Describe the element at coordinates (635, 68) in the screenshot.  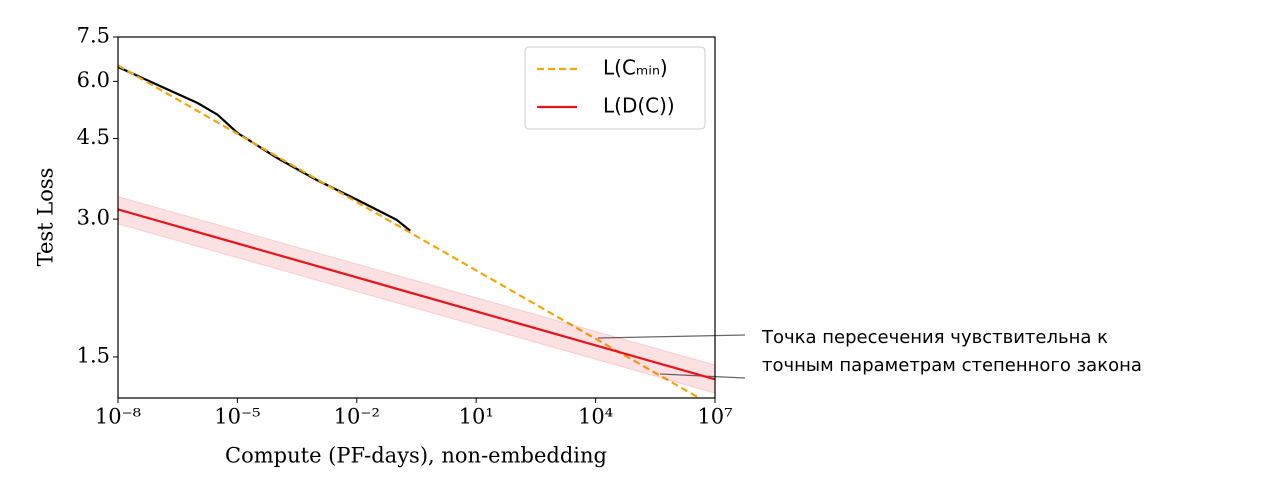
I see `legend-label: L(Cₘᵢₙ)` at that location.